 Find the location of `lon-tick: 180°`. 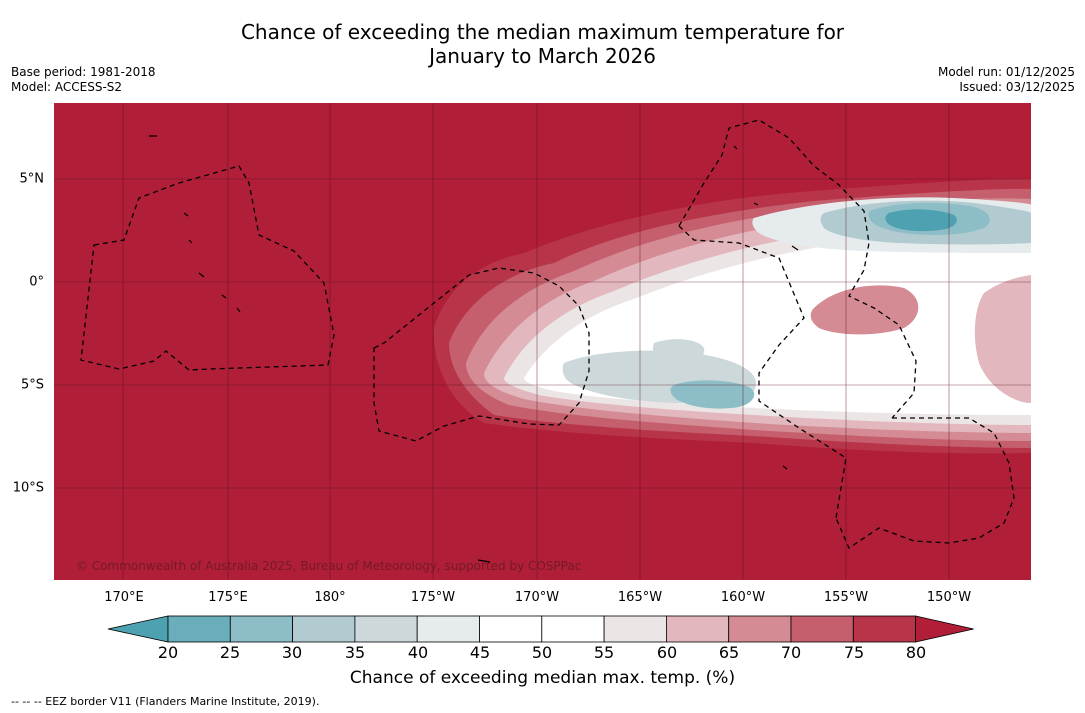

lon-tick: 180° is located at coordinates (330, 597).